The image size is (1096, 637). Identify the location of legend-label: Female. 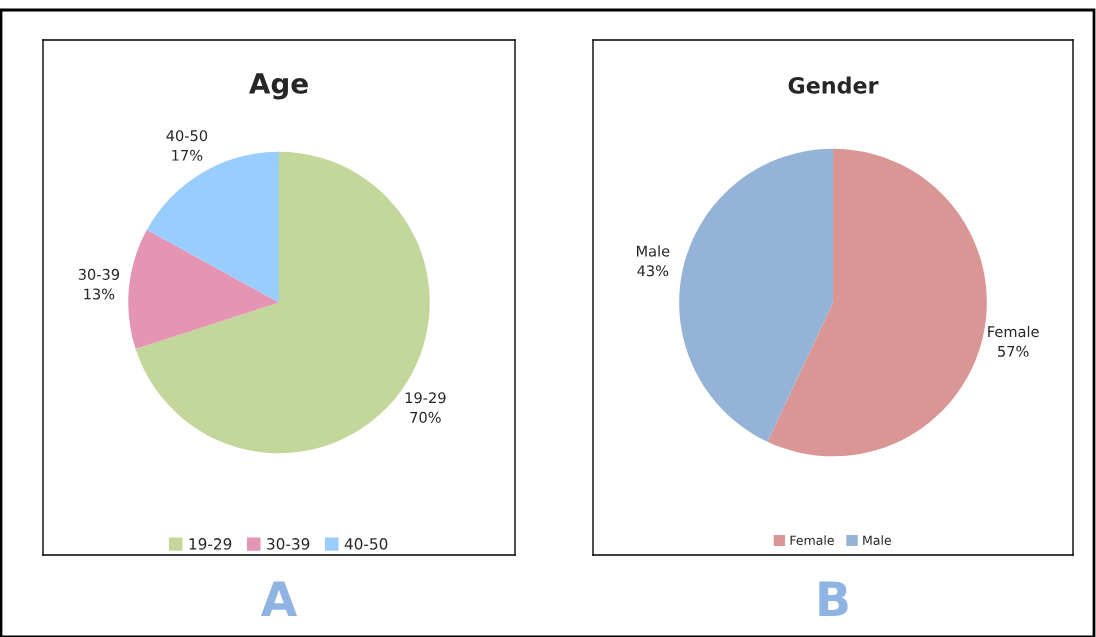
(812, 540).